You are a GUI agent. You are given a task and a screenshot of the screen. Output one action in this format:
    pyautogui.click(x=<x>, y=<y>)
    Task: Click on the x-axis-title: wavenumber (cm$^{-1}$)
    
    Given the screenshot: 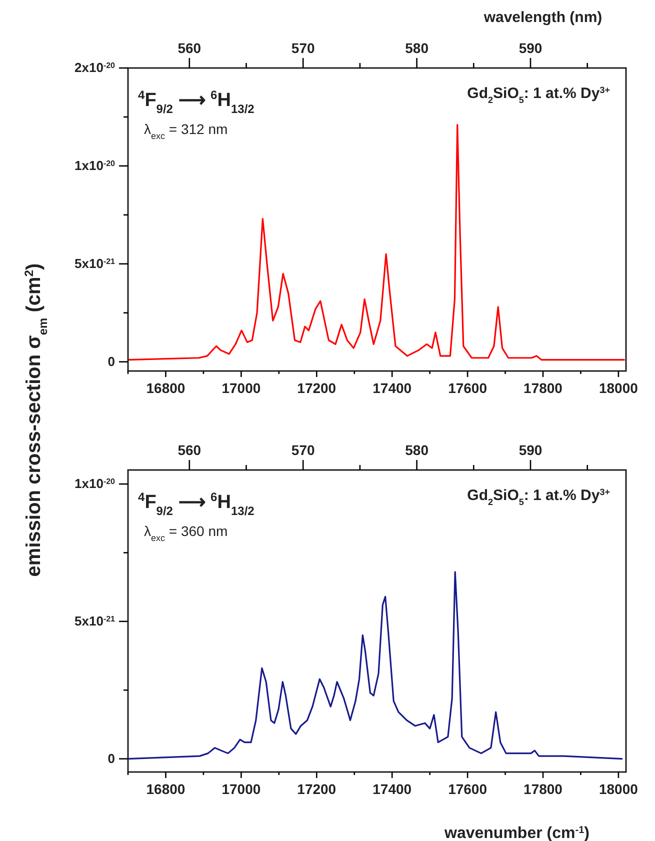 What is the action you would take?
    pyautogui.click(x=517, y=832)
    